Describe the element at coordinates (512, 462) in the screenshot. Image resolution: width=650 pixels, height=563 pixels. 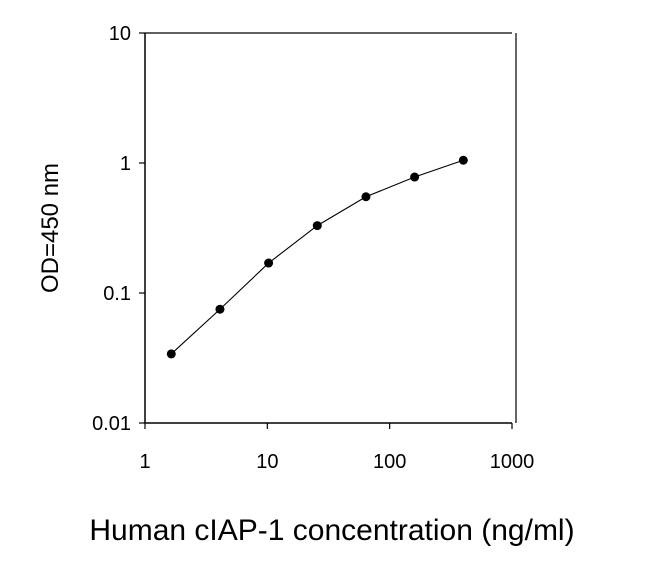
I see `x-tick-label: 1000` at that location.